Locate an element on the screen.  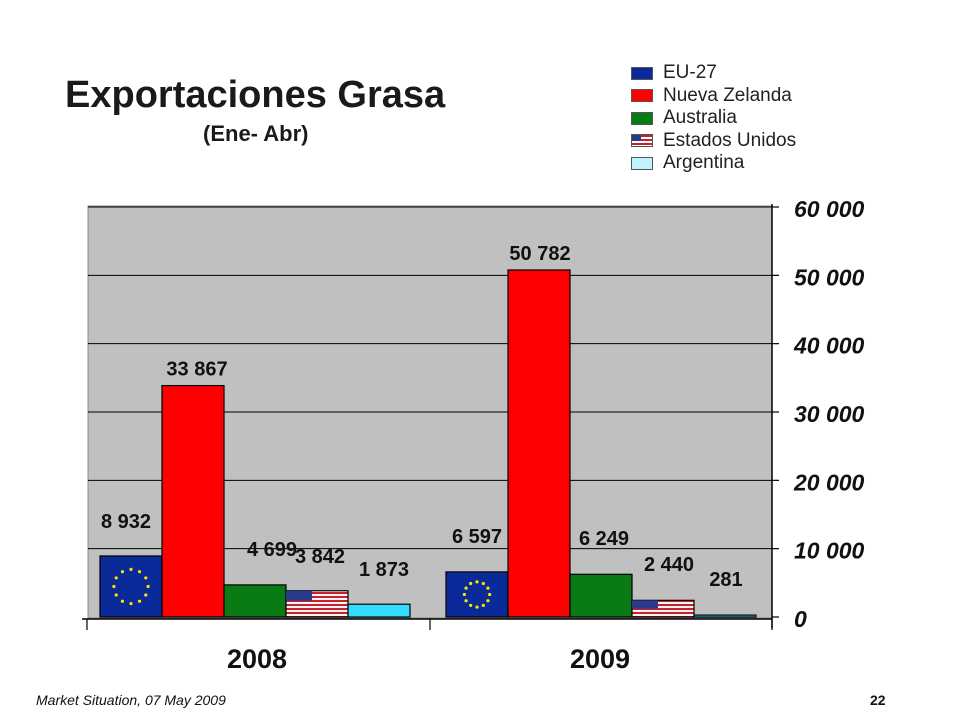
light-blue-swatch-icon is located at coordinates (642, 163).